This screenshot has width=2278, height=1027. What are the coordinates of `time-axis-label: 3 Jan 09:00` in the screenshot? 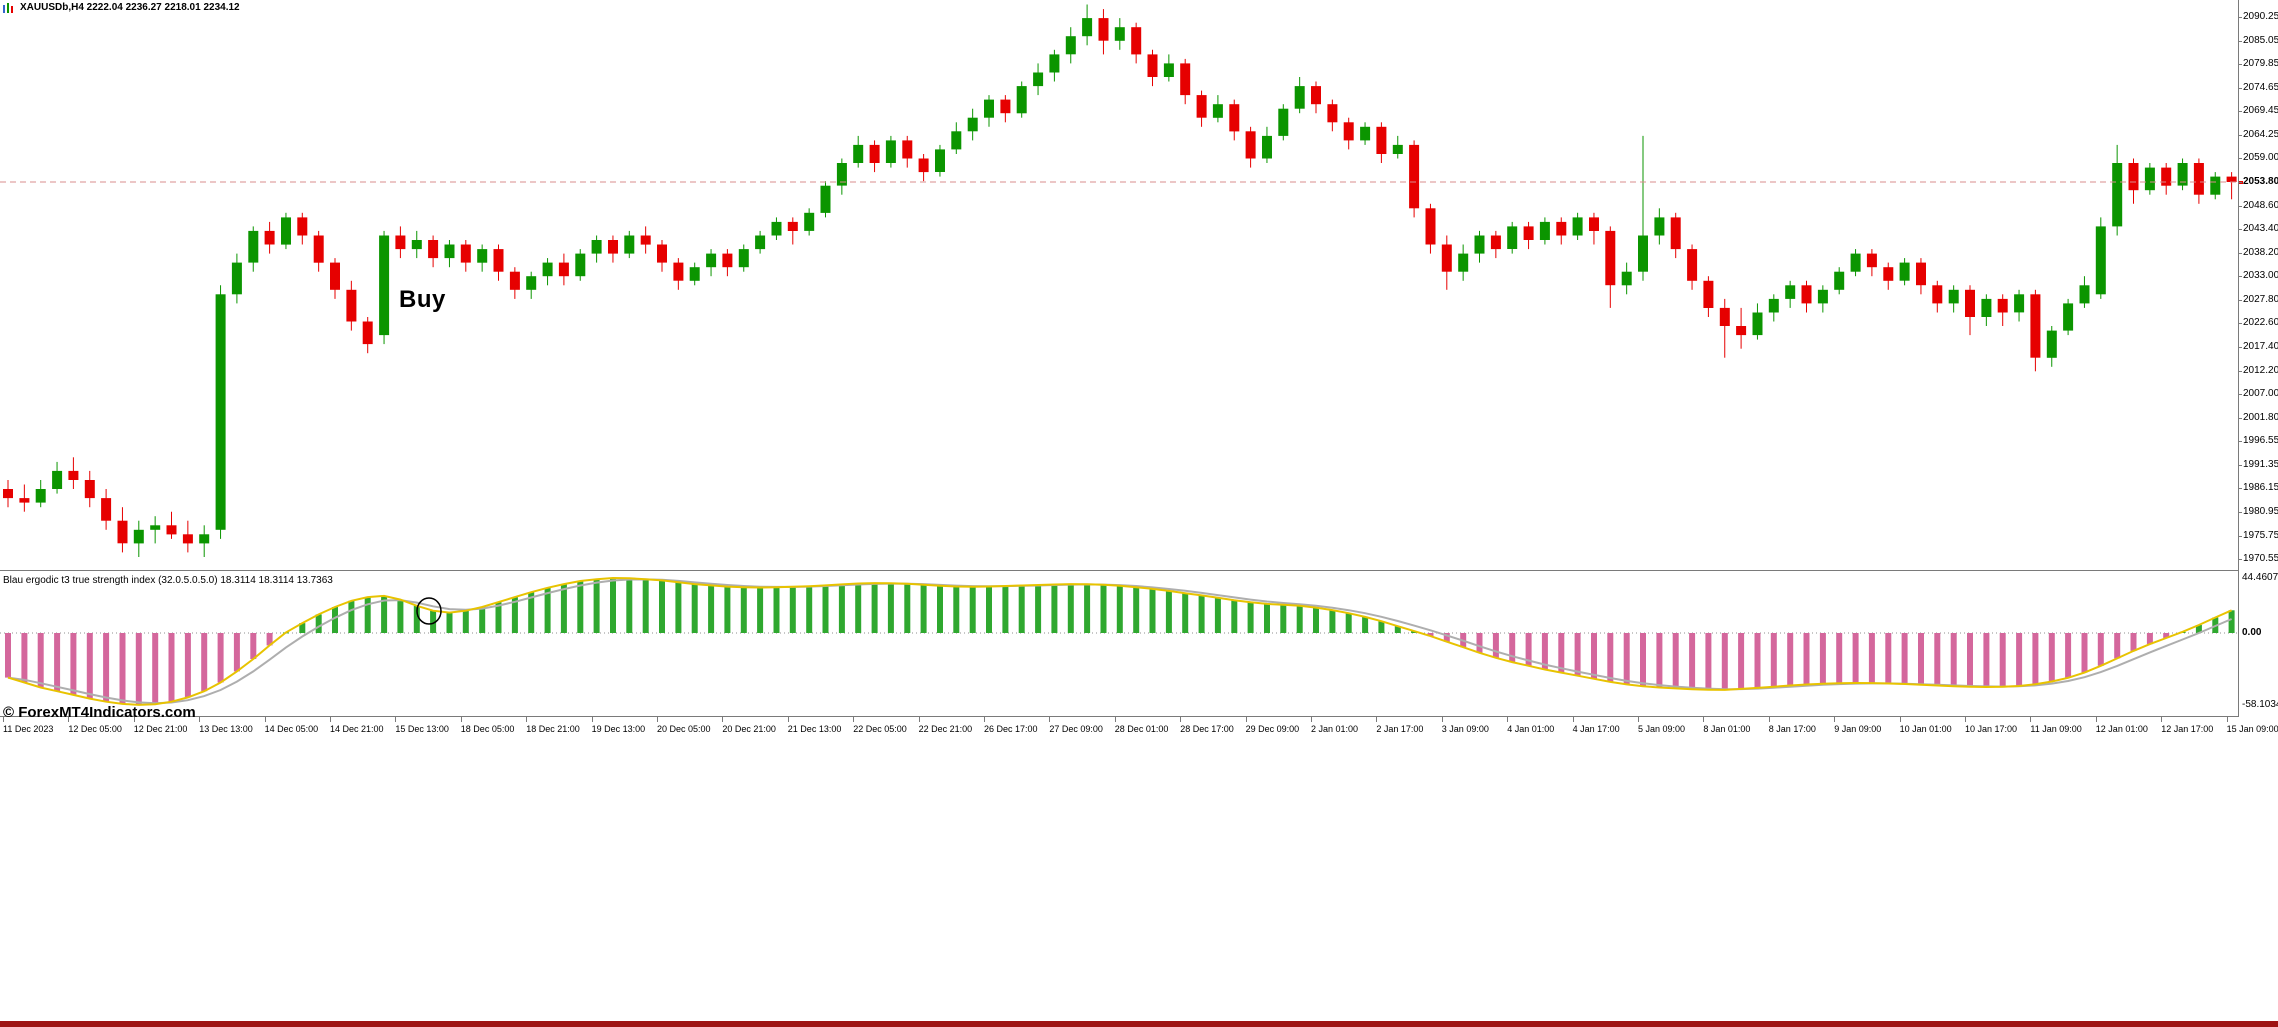 It's located at (1465, 725).